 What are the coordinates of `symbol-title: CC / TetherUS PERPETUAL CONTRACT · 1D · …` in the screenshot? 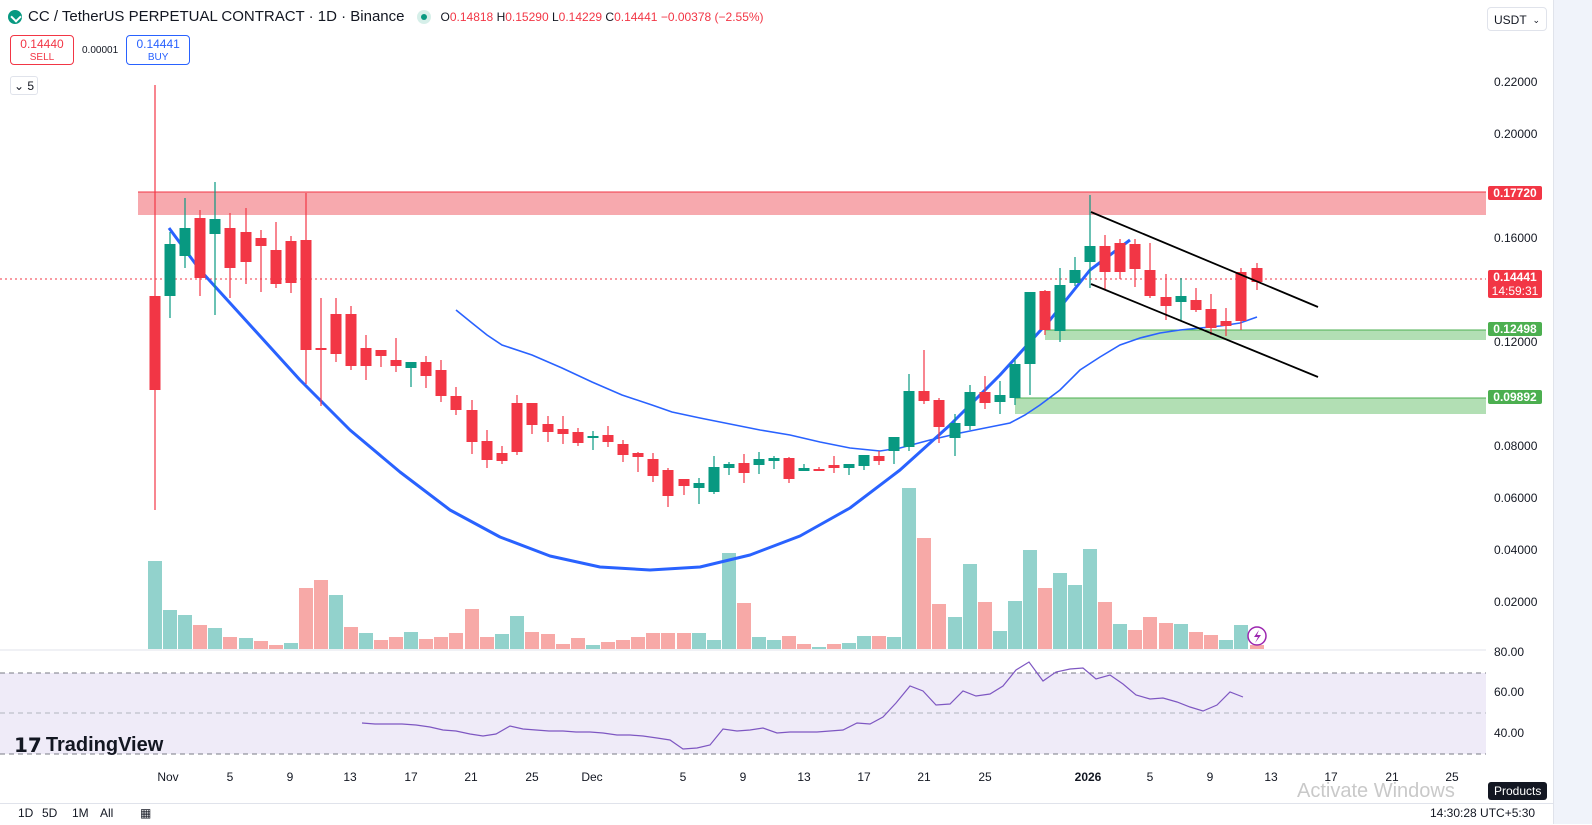 It's located at (216, 16).